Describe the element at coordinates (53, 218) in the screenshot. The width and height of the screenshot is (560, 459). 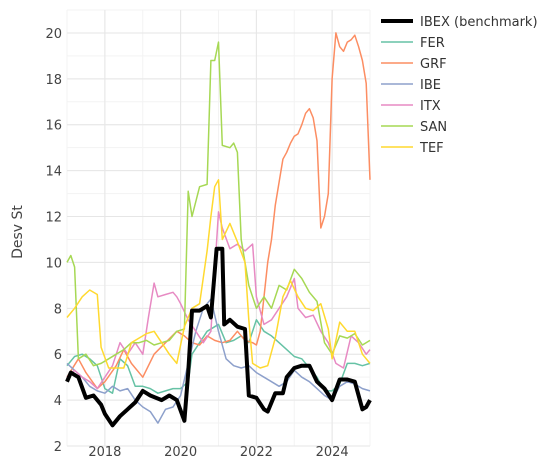
I see `y-tick-label: 12` at that location.